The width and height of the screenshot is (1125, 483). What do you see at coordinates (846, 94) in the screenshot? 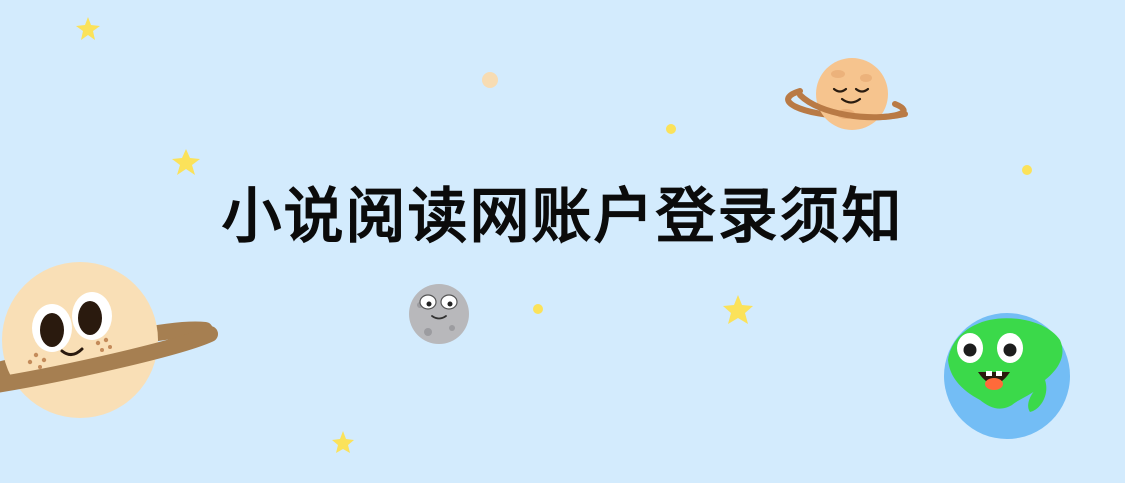
I see `ringed-planet-icon` at bounding box center [846, 94].